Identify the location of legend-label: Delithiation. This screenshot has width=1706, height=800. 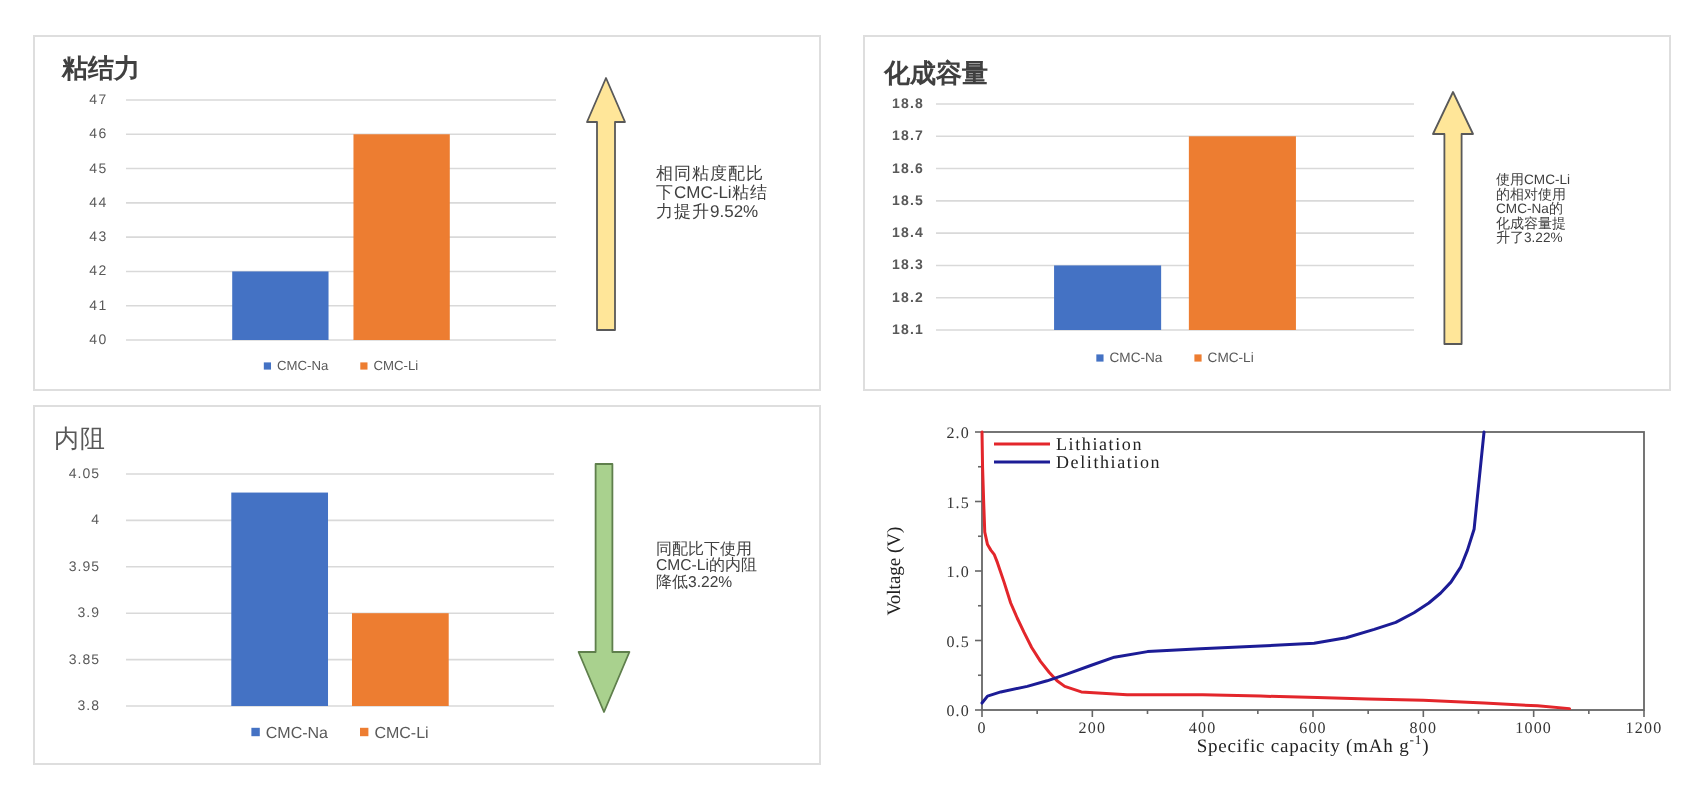
(1109, 462).